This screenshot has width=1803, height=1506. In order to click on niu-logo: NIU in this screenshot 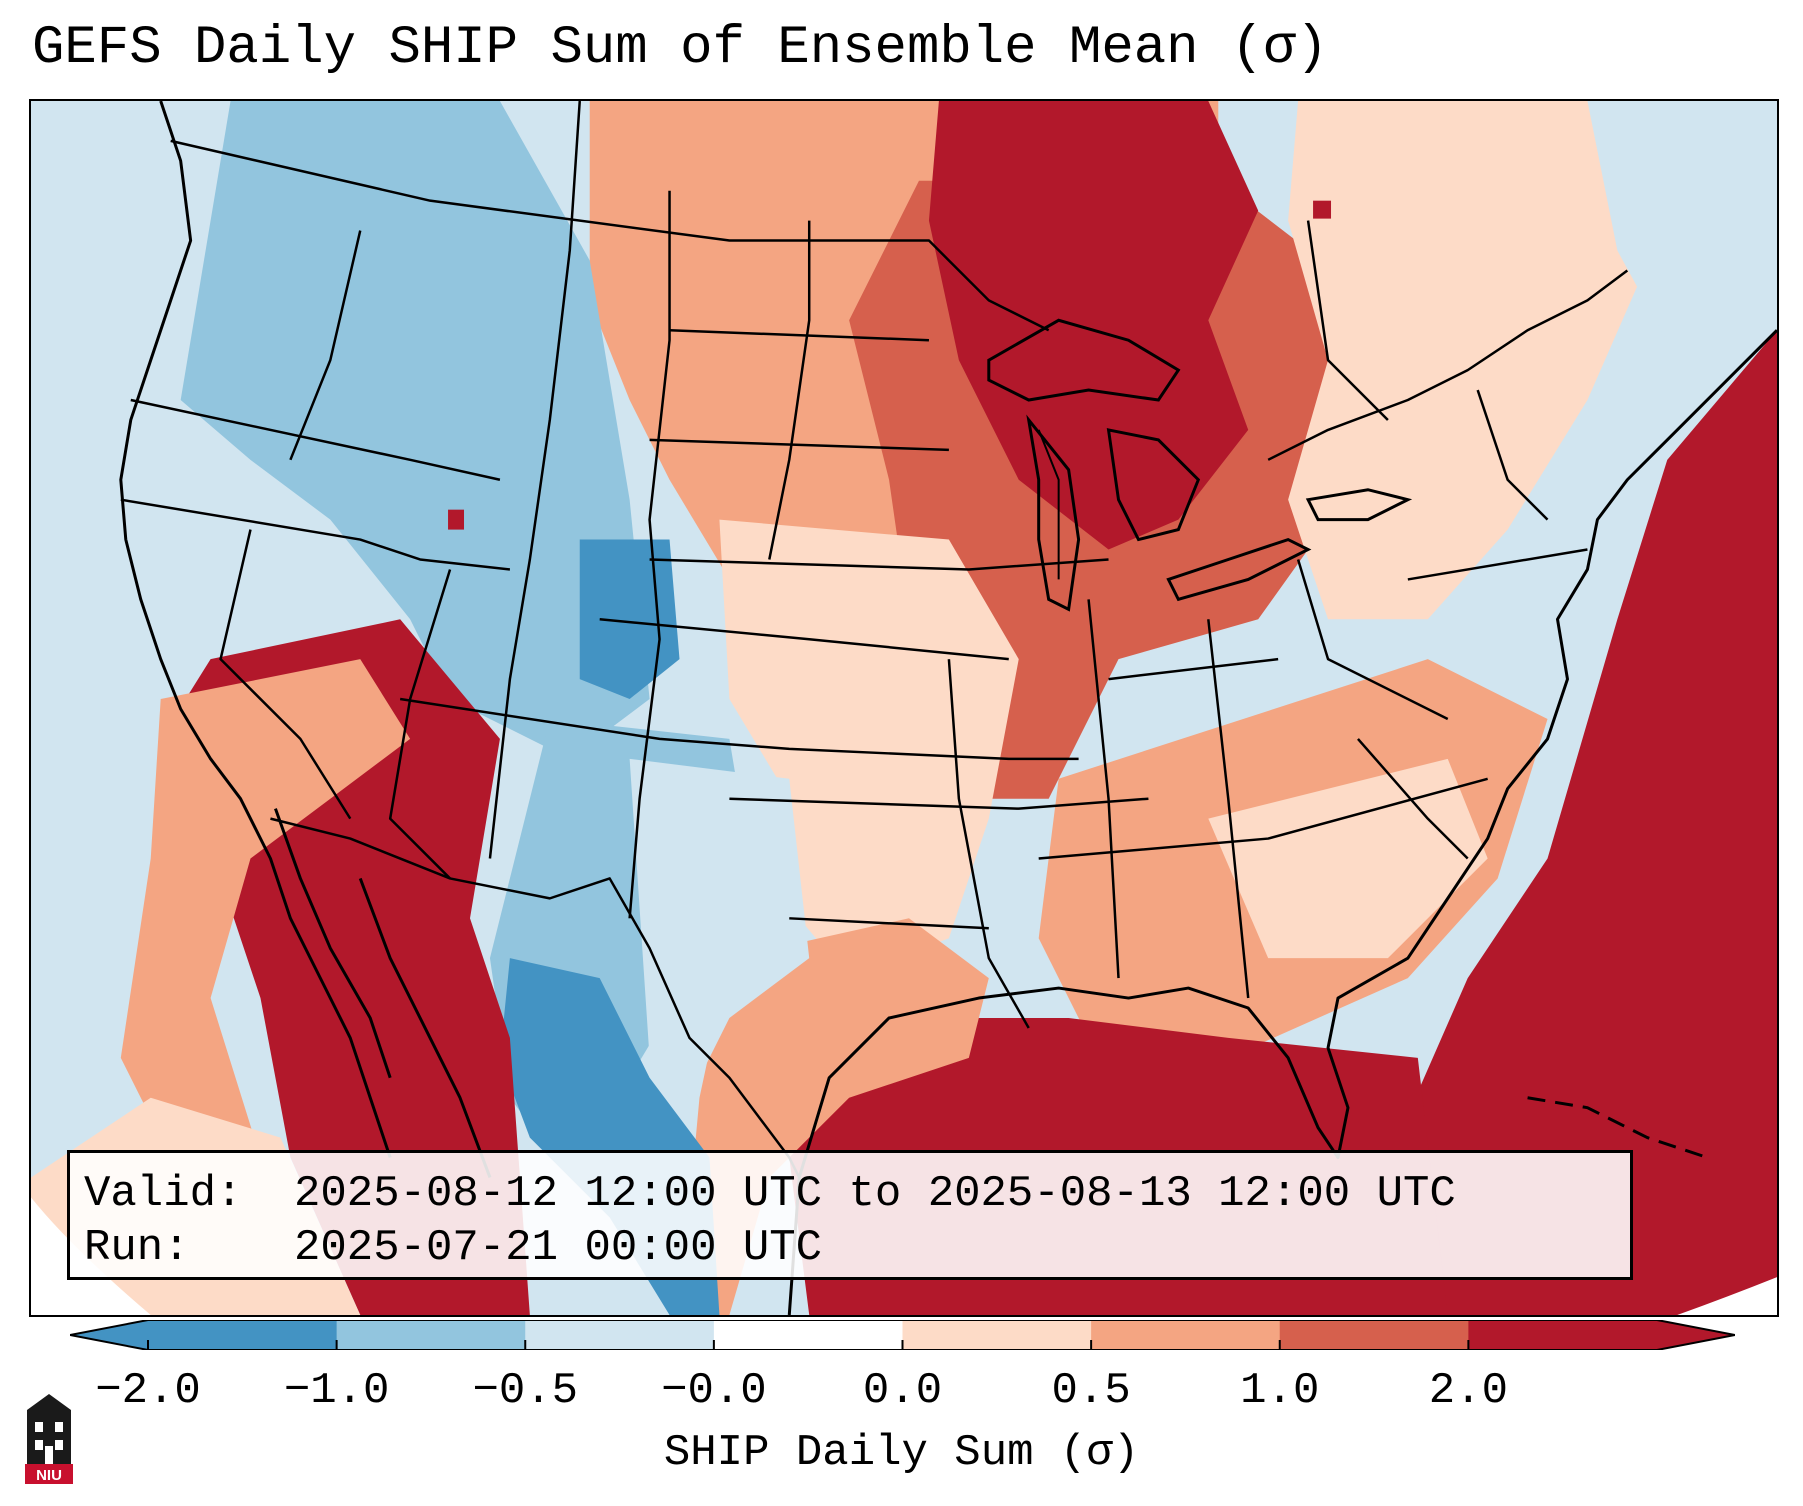, I will do `click(49, 1439)`.